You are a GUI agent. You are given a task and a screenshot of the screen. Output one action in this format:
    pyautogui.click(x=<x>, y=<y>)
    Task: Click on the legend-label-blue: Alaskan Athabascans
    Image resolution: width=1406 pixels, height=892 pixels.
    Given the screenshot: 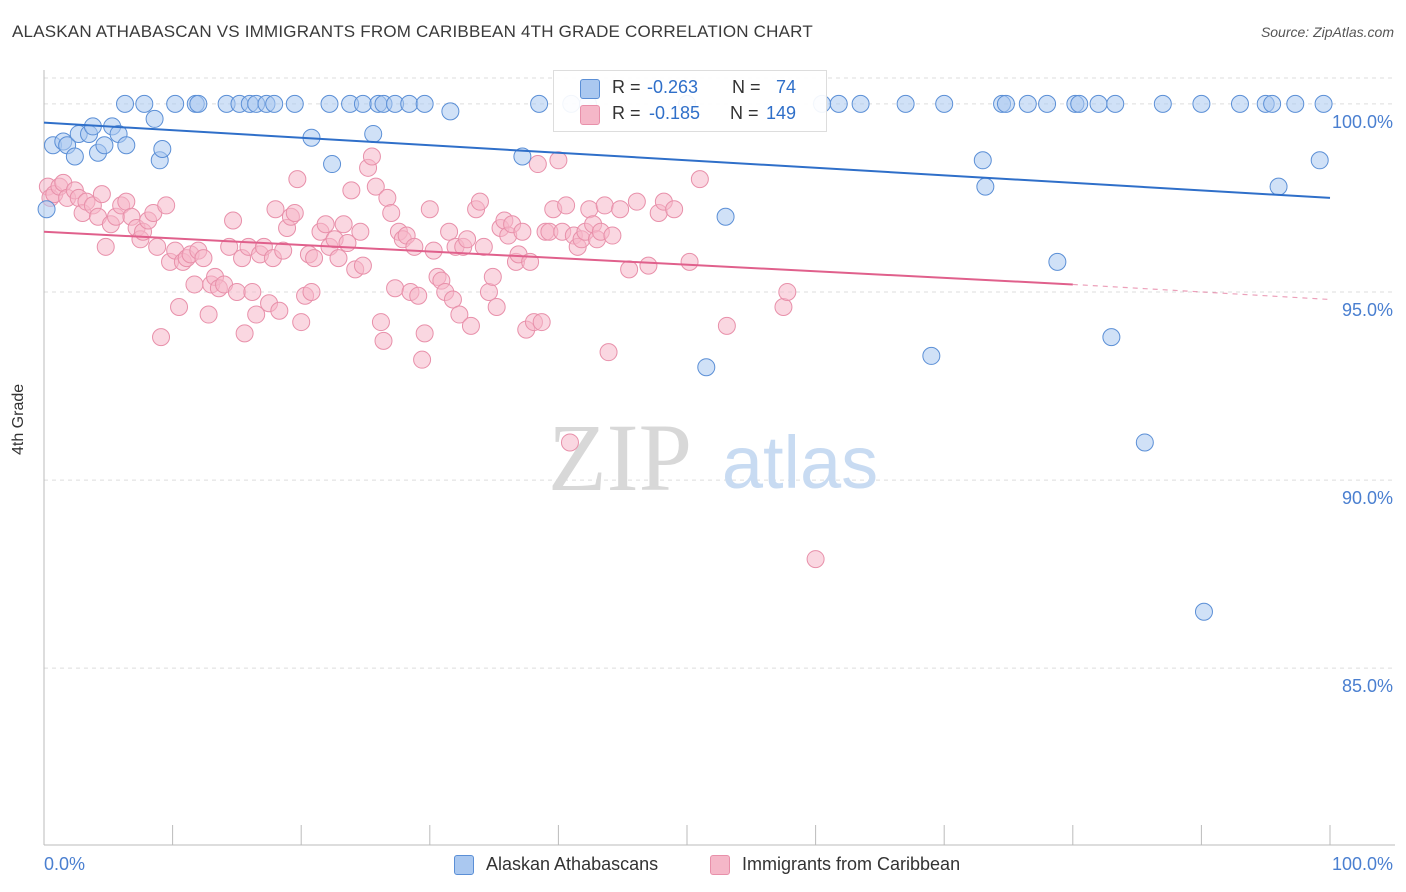 What is the action you would take?
    pyautogui.click(x=572, y=864)
    